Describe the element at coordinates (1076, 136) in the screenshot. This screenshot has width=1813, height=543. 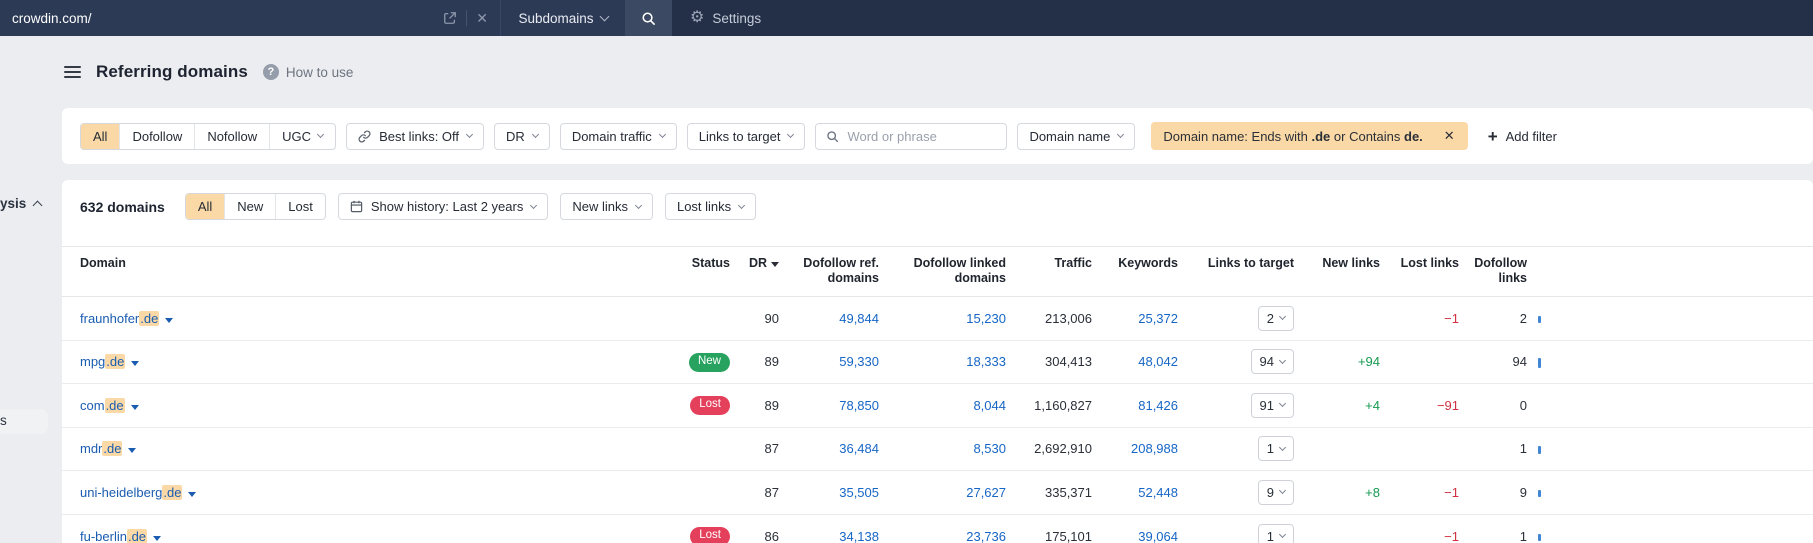
I see `domain-name-filter-dropdown: Domain name` at that location.